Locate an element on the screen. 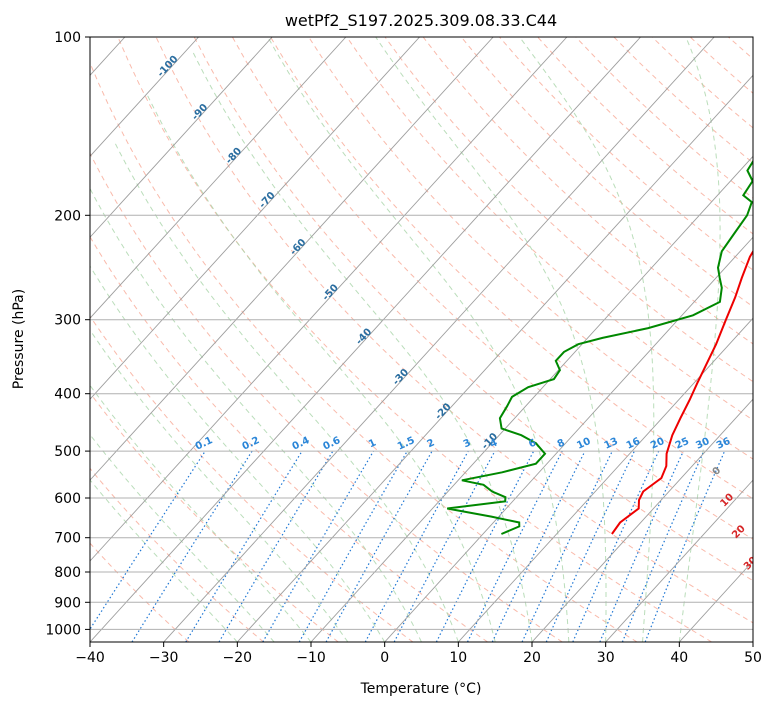 The width and height of the screenshot is (775, 708). y-tick-label: 900 is located at coordinates (67, 603).